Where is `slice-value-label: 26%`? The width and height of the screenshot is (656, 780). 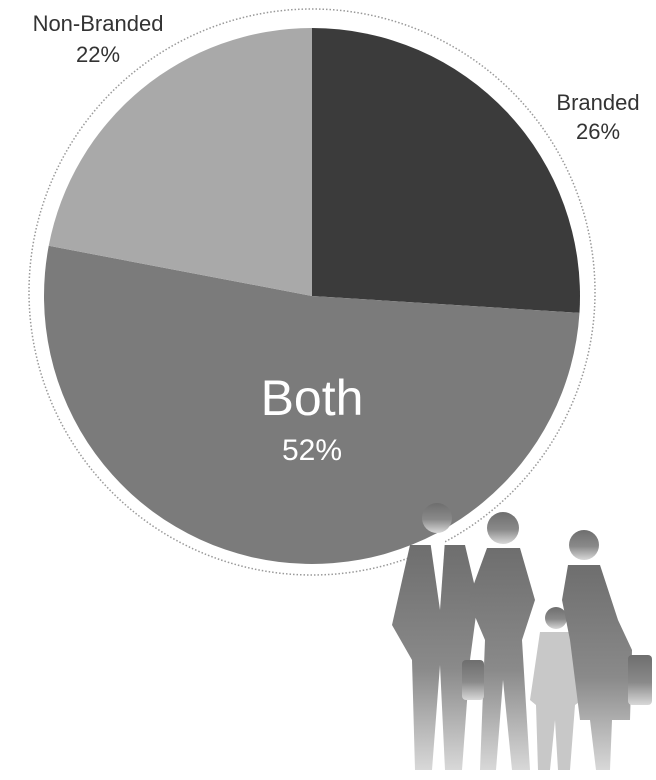 slice-value-label: 26% is located at coordinates (598, 131).